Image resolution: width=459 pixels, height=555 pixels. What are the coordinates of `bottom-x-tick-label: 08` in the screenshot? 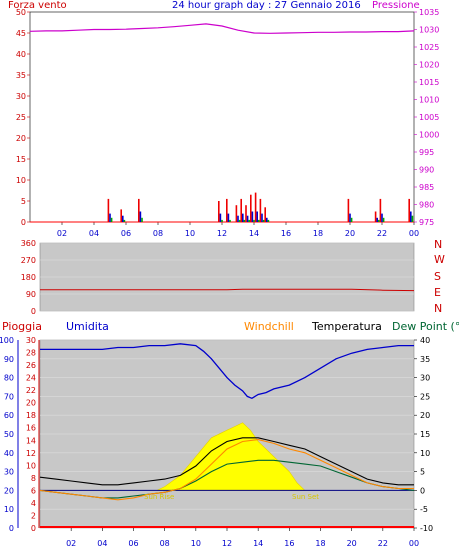 It's located at (165, 543).